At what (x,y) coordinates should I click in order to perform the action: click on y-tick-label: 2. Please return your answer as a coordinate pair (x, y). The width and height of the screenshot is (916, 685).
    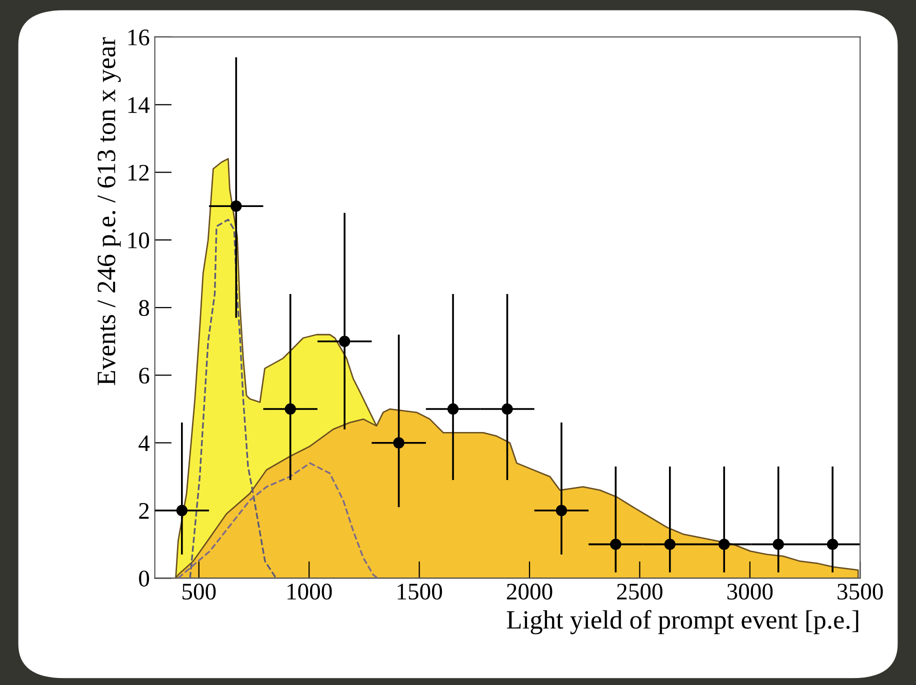
    Looking at the image, I should click on (144, 511).